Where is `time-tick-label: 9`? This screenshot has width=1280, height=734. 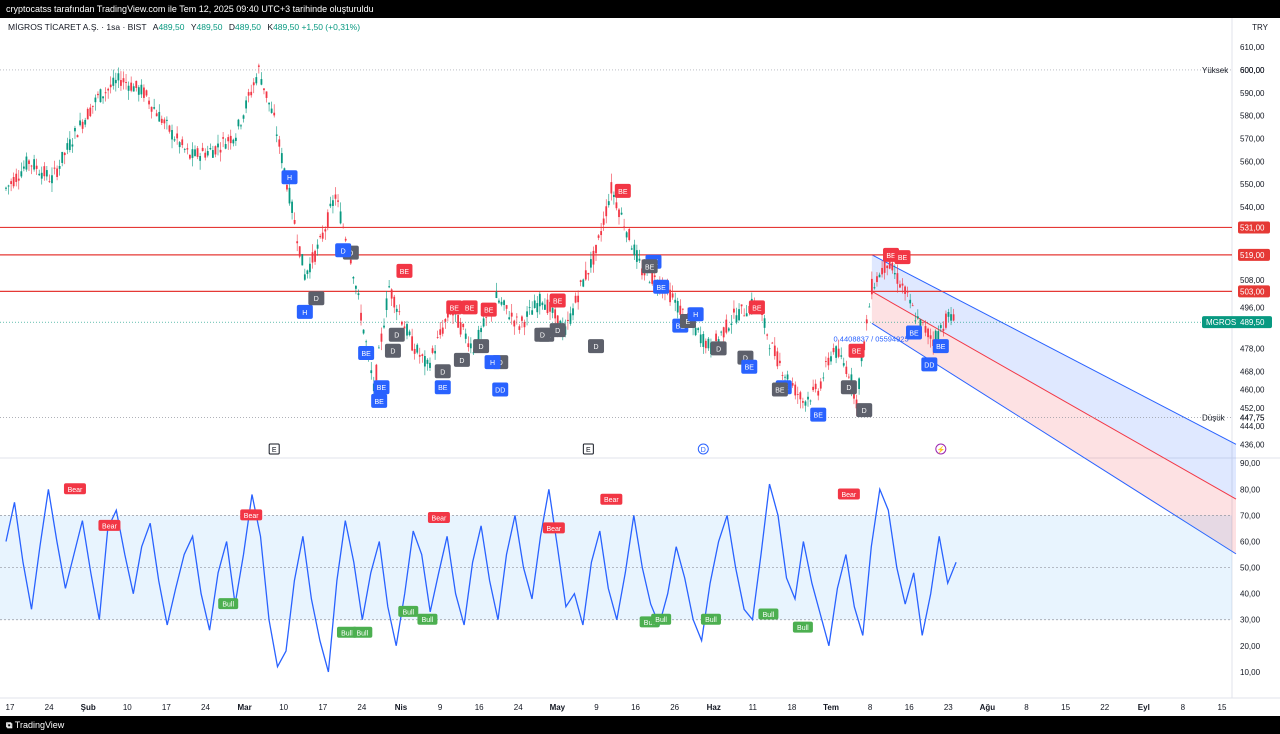 time-tick-label: 9 is located at coordinates (440, 707).